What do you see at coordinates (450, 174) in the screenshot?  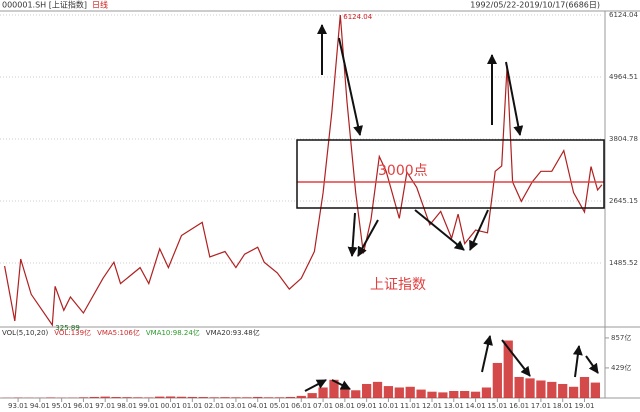 I see `range-box` at bounding box center [450, 174].